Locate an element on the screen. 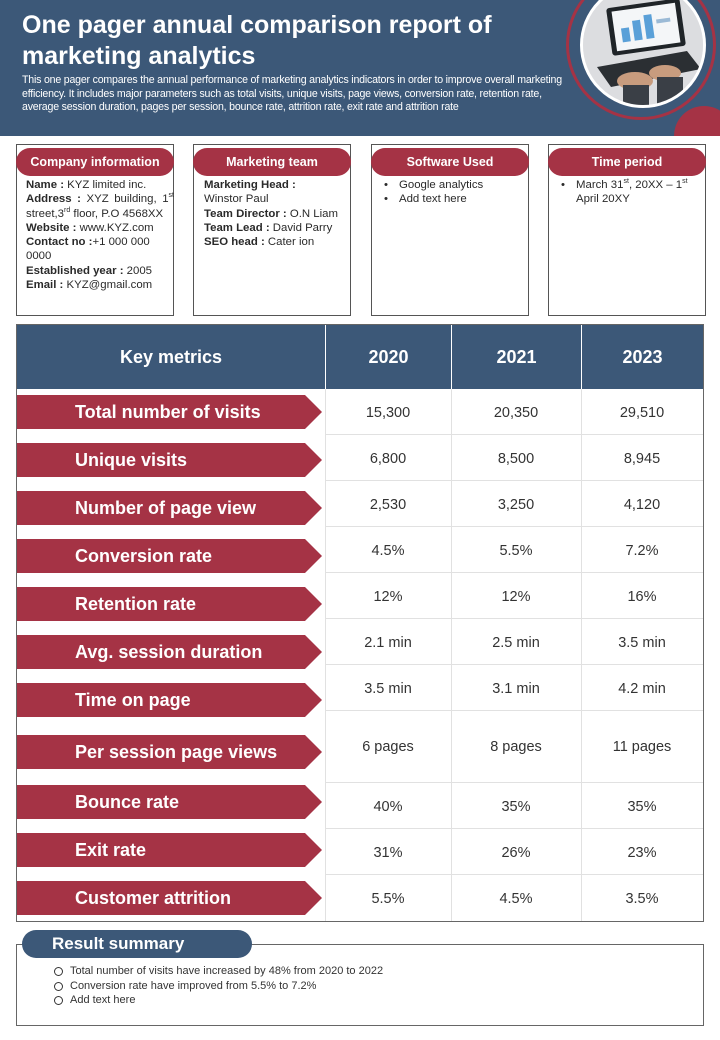  email-value: KYZ@gmail.com is located at coordinates (108, 285).